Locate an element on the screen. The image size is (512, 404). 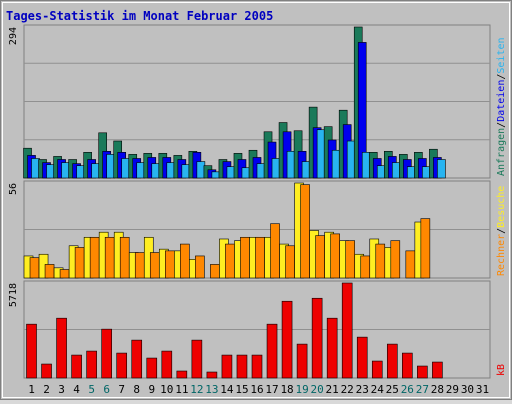
max-value-label: 5718 is located at coordinates (13, 295).